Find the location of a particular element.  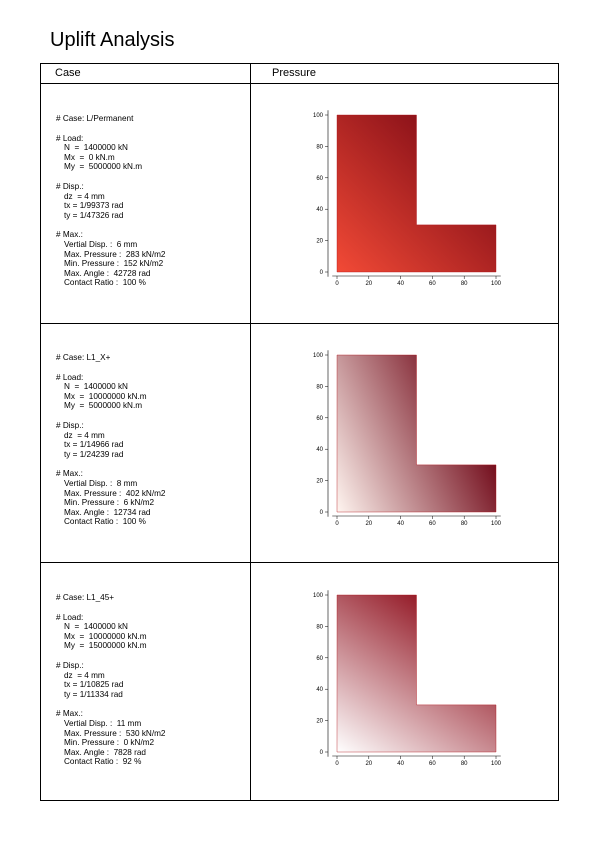

column-header-case: Case is located at coordinates (68, 73).